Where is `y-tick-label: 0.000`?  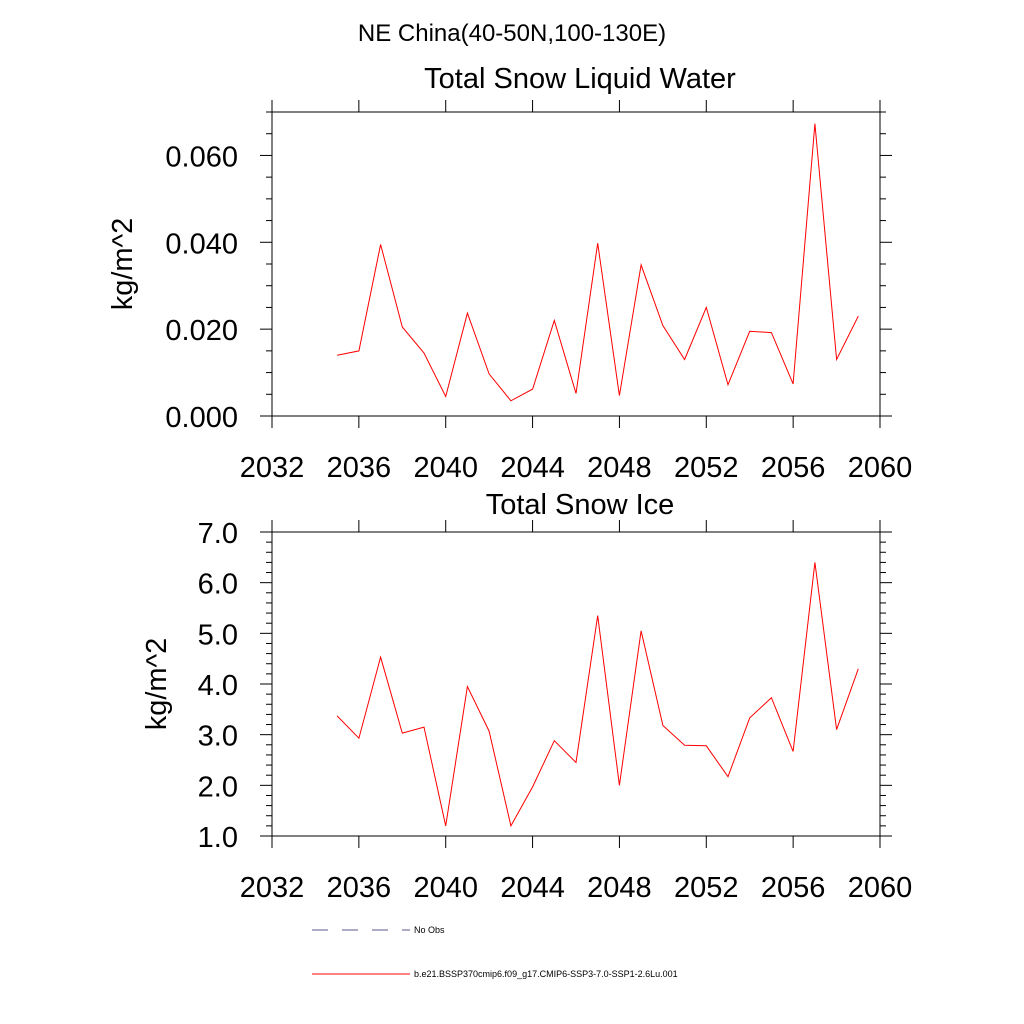
y-tick-label: 0.000 is located at coordinates (201, 418).